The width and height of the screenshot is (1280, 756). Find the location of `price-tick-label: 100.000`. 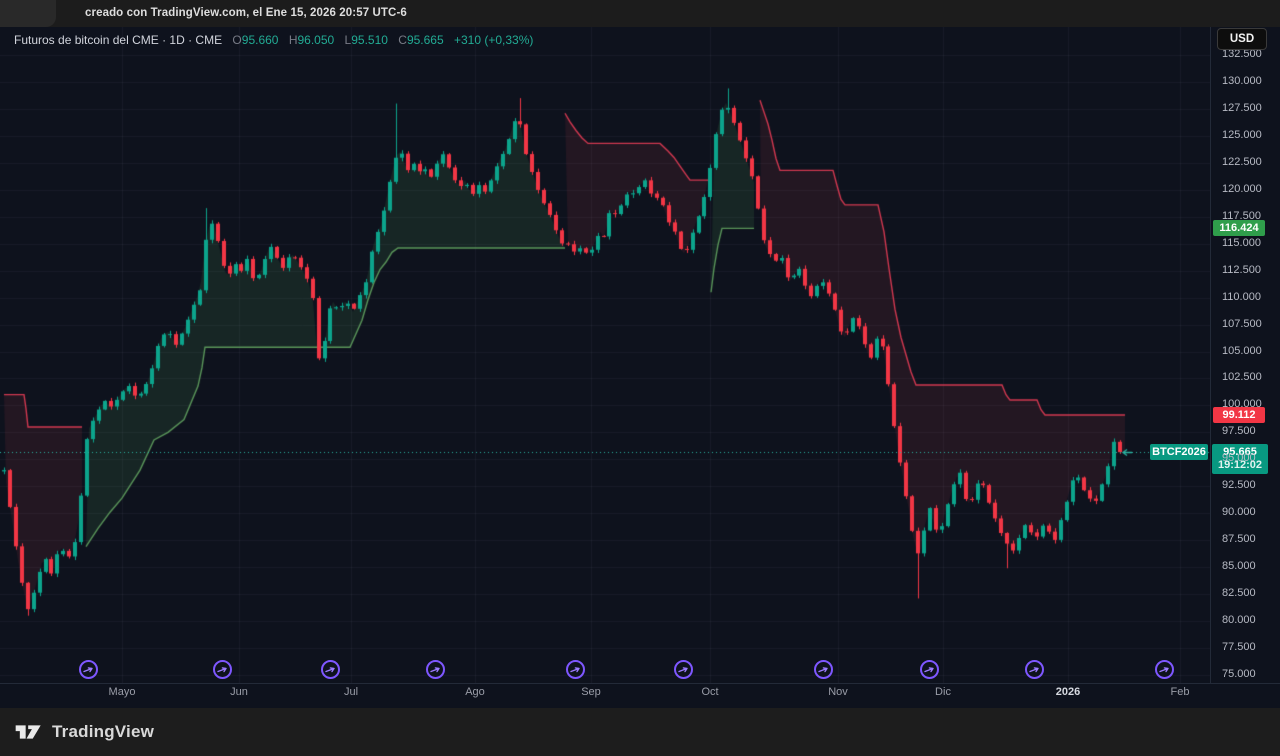

price-tick-label: 100.000 is located at coordinates (1242, 404).